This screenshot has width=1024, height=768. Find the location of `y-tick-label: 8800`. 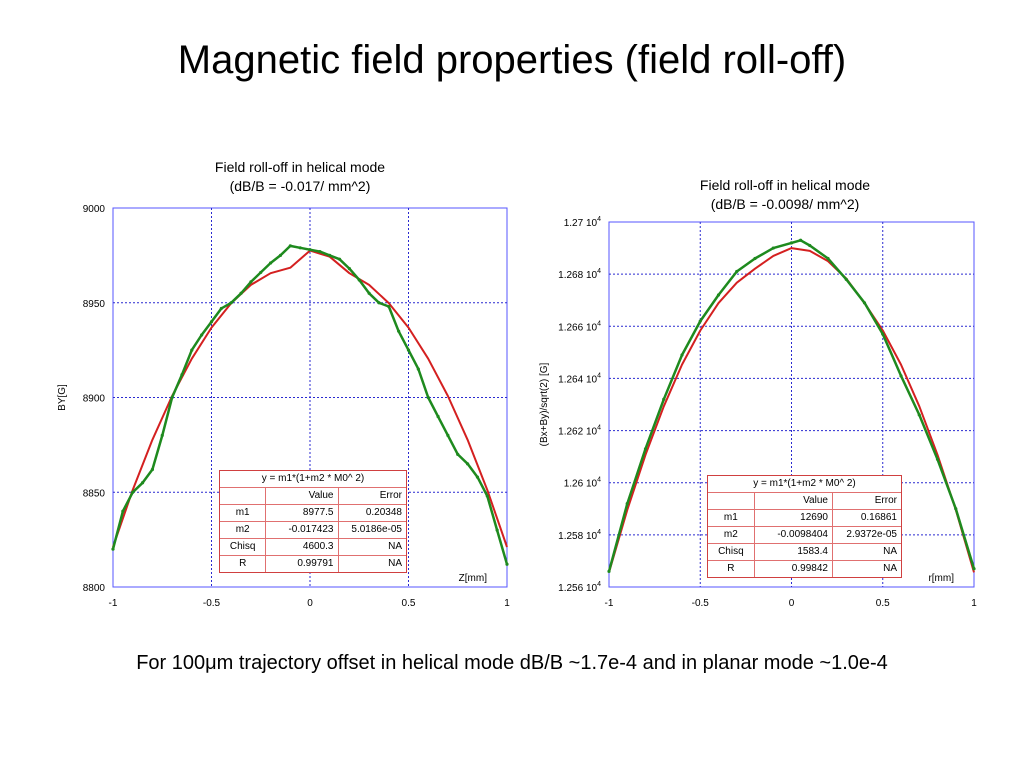

y-tick-label: 8800 is located at coordinates (94, 588).